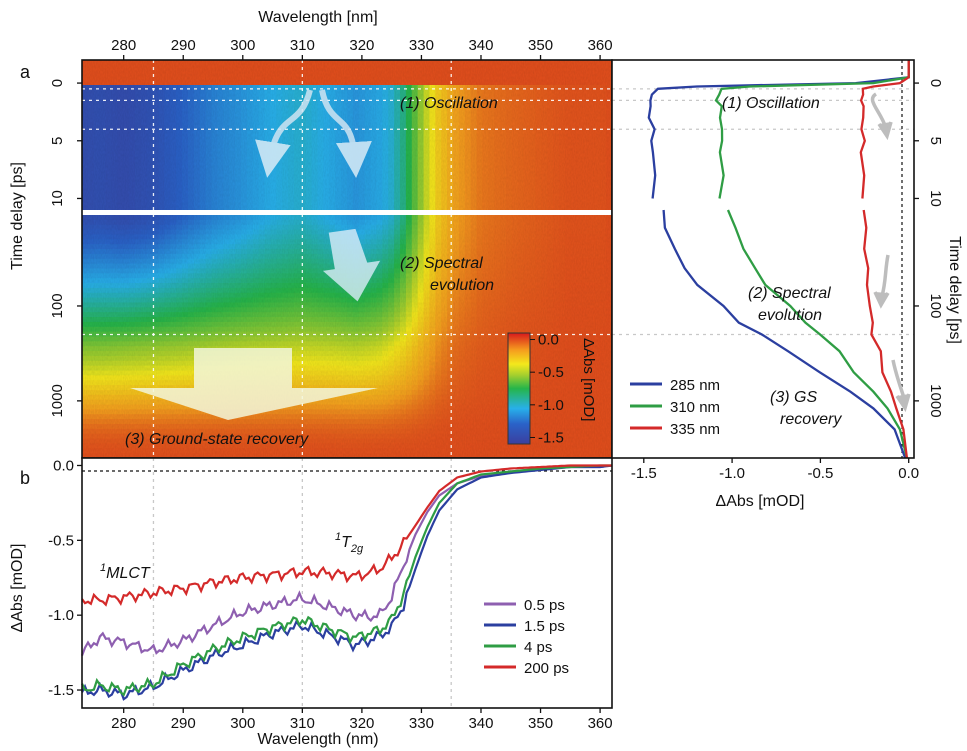 The width and height of the screenshot is (967, 751). I want to click on panel-label-b: b, so click(25, 478).